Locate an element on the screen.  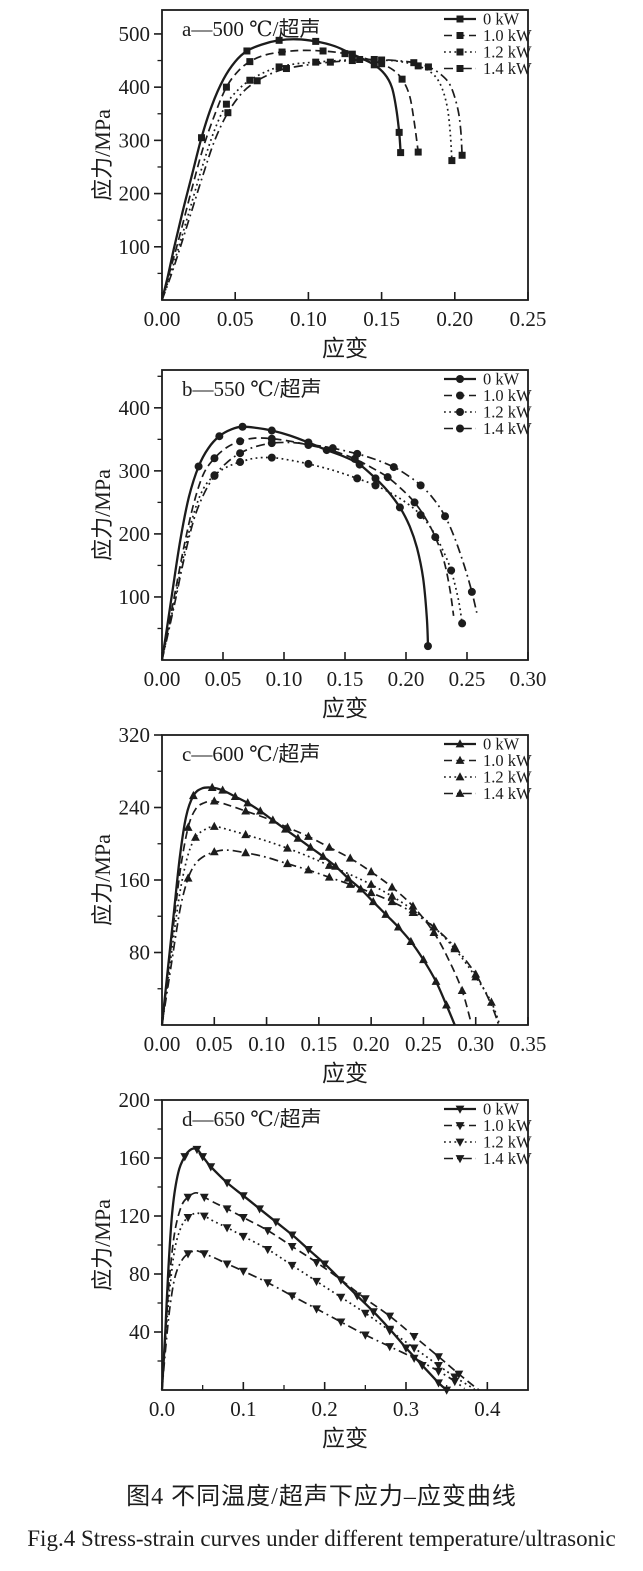
x-axis-ticks: 0.00 0.05 0.10 0.15 0.20 0.25 is located at coordinates (345, 311).